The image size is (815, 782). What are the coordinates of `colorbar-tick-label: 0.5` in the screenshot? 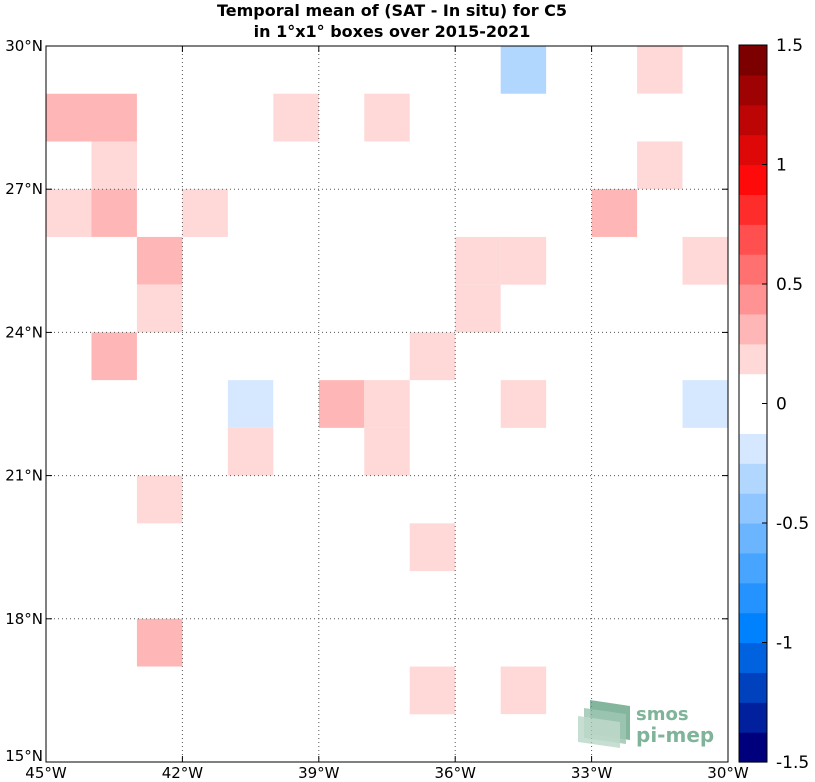 It's located at (789, 285).